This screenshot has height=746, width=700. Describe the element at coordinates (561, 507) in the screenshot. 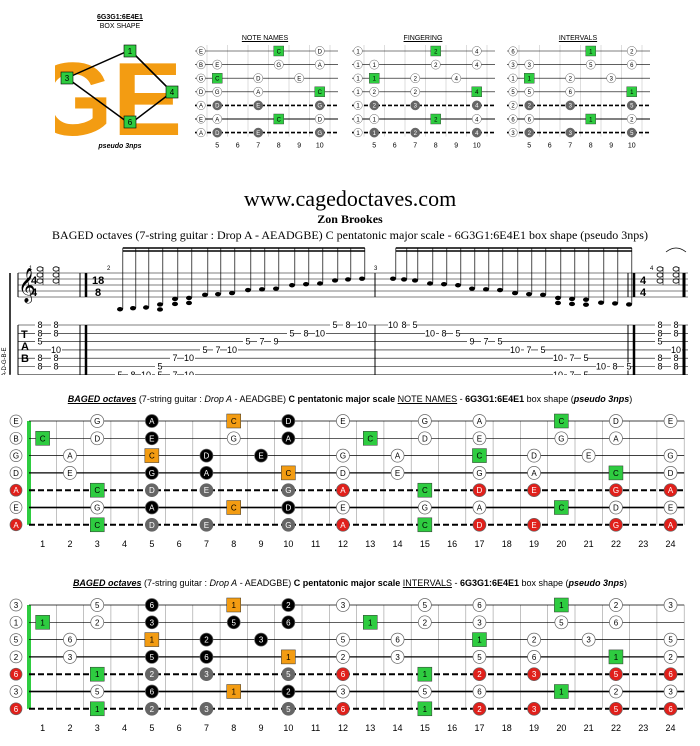

I see `note-square` at that location.